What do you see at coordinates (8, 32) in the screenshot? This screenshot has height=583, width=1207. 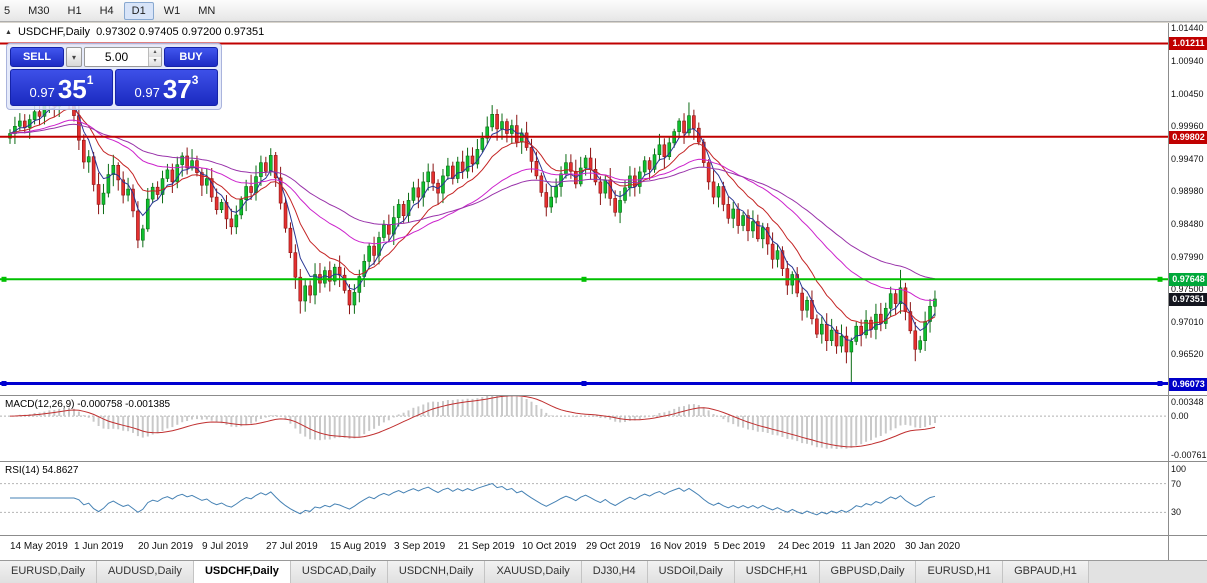 I see `collapse-chart-icon: ▲` at bounding box center [8, 32].